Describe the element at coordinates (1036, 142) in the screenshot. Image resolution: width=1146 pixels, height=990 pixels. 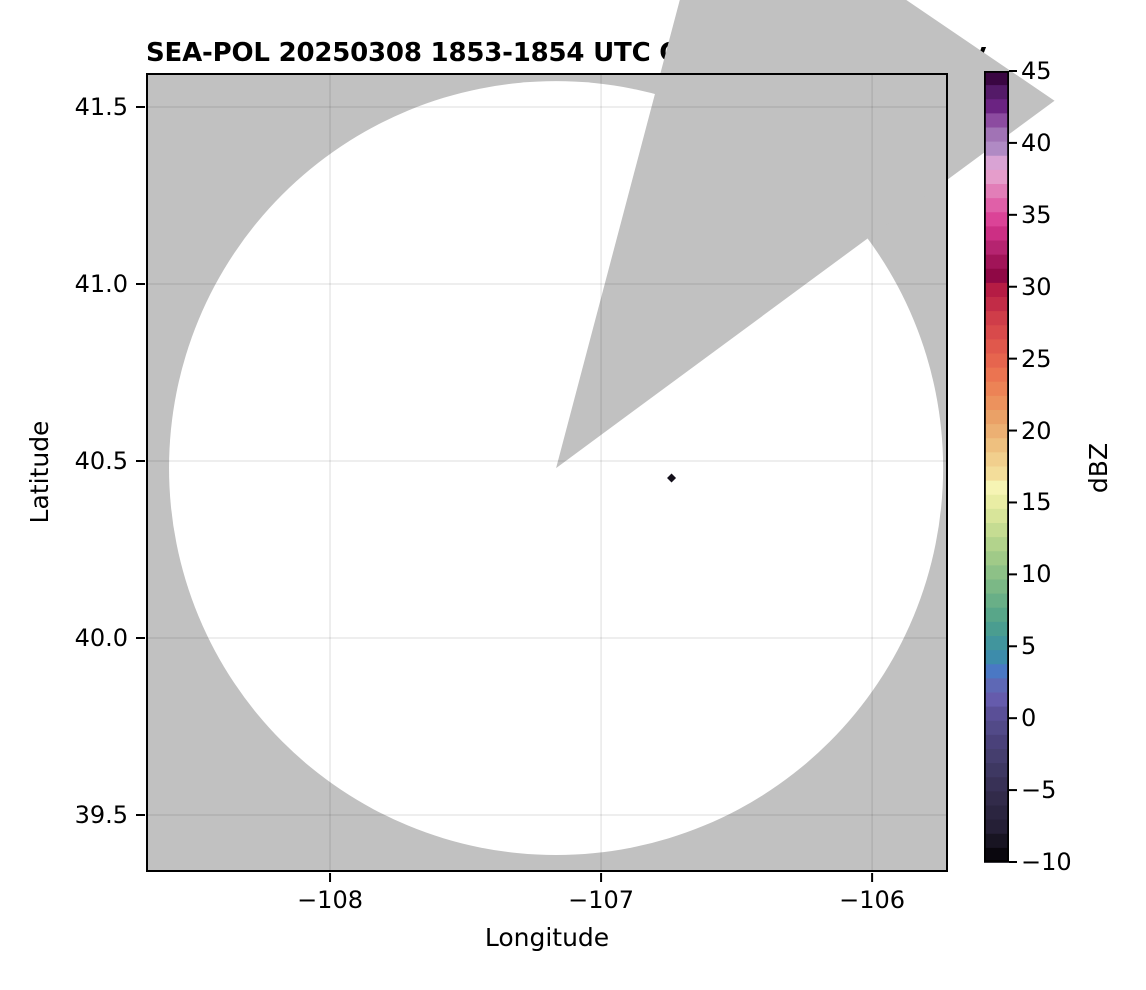
I see `colorbar-tick-label: 40` at that location.